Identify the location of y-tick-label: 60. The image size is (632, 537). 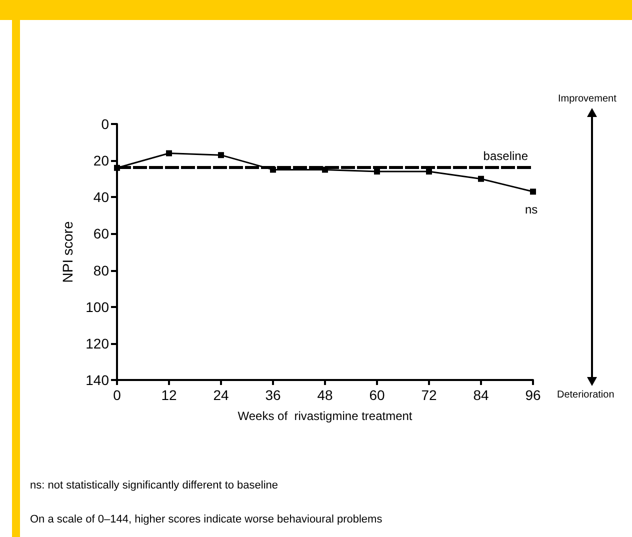
(101, 234).